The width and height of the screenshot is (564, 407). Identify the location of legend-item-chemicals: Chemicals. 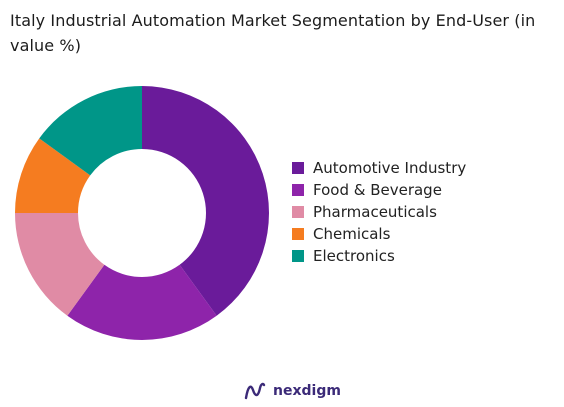
(379, 234).